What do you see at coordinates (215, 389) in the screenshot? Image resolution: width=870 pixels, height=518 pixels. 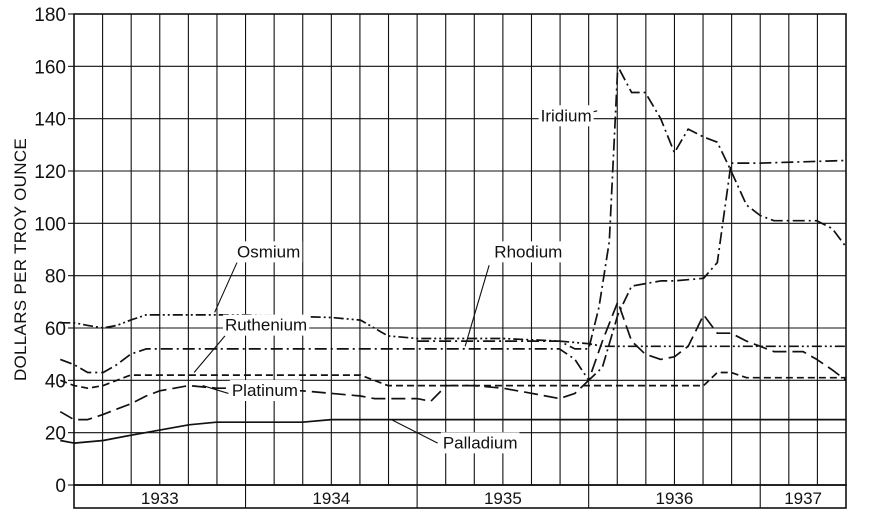 I see `label-leader-platinum` at bounding box center [215, 389].